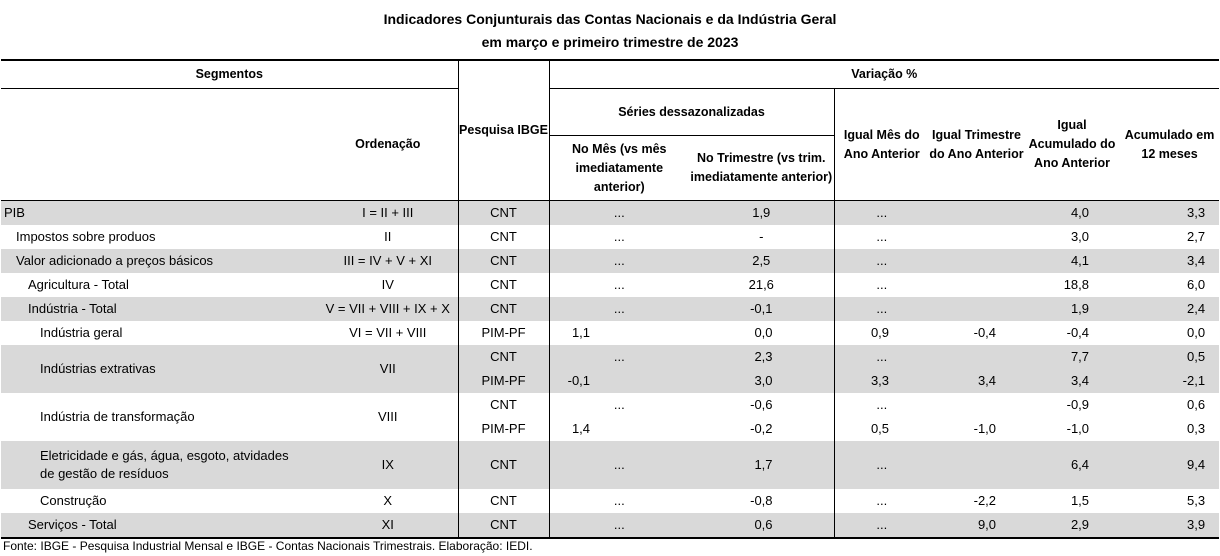 Image resolution: width=1220 pixels, height=556 pixels. What do you see at coordinates (761, 404) in the screenshot?
I see `trim-cell: -0,6` at bounding box center [761, 404].